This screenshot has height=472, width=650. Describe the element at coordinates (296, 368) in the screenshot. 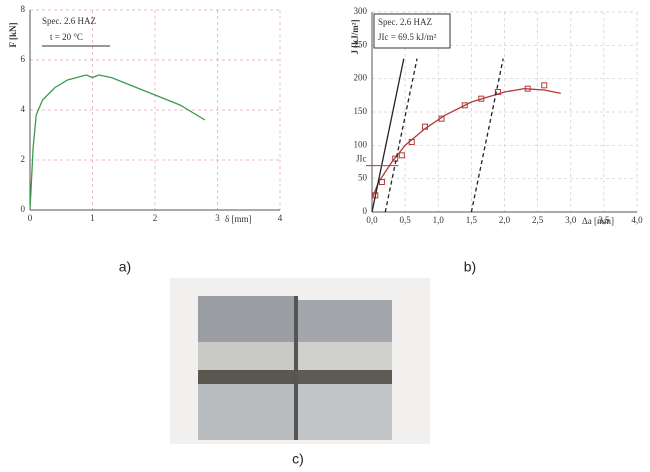

I see `gap` at that location.